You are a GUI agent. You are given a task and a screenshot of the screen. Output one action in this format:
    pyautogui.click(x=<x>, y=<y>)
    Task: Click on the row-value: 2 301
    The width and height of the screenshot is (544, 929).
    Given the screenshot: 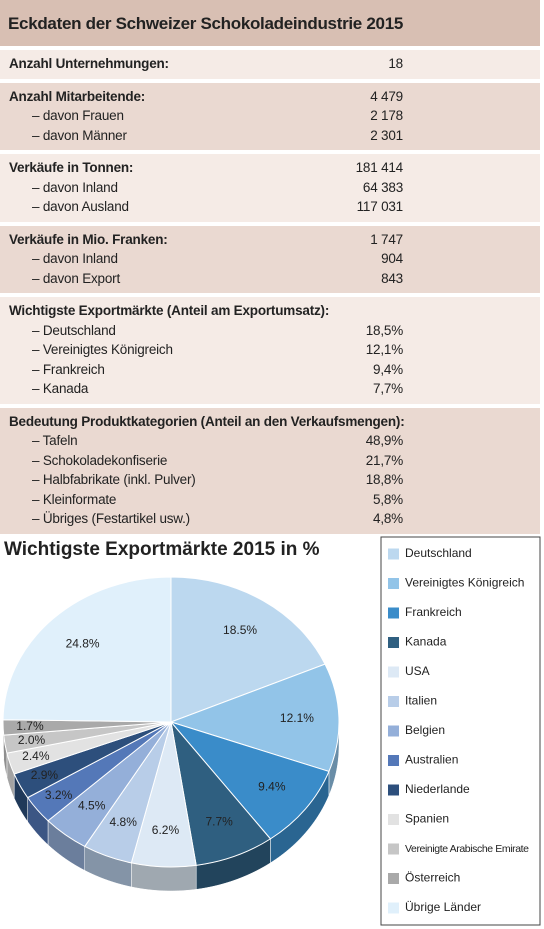 What is the action you would take?
    pyautogui.click(x=386, y=135)
    